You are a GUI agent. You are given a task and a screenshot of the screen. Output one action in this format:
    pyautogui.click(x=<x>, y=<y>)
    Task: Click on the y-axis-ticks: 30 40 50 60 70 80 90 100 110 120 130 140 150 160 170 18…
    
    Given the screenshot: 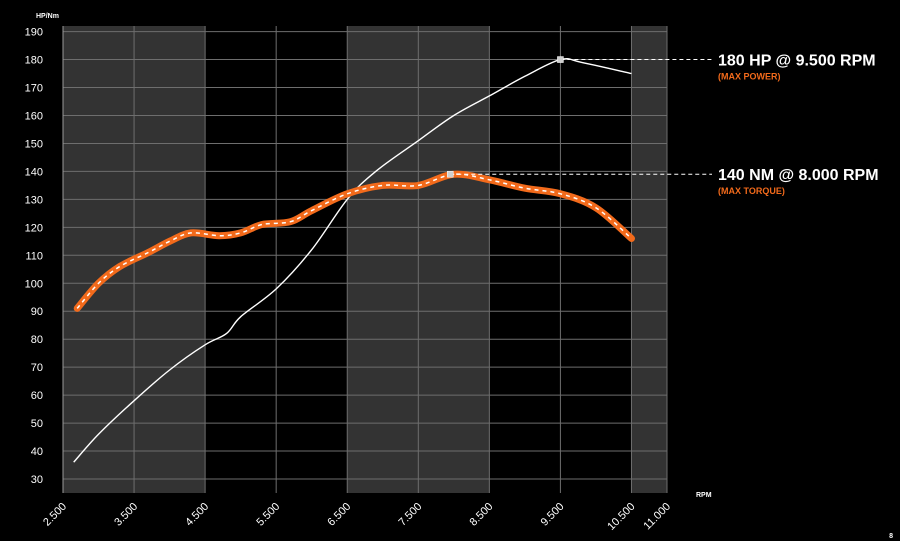 What is the action you would take?
    pyautogui.click(x=34, y=256)
    